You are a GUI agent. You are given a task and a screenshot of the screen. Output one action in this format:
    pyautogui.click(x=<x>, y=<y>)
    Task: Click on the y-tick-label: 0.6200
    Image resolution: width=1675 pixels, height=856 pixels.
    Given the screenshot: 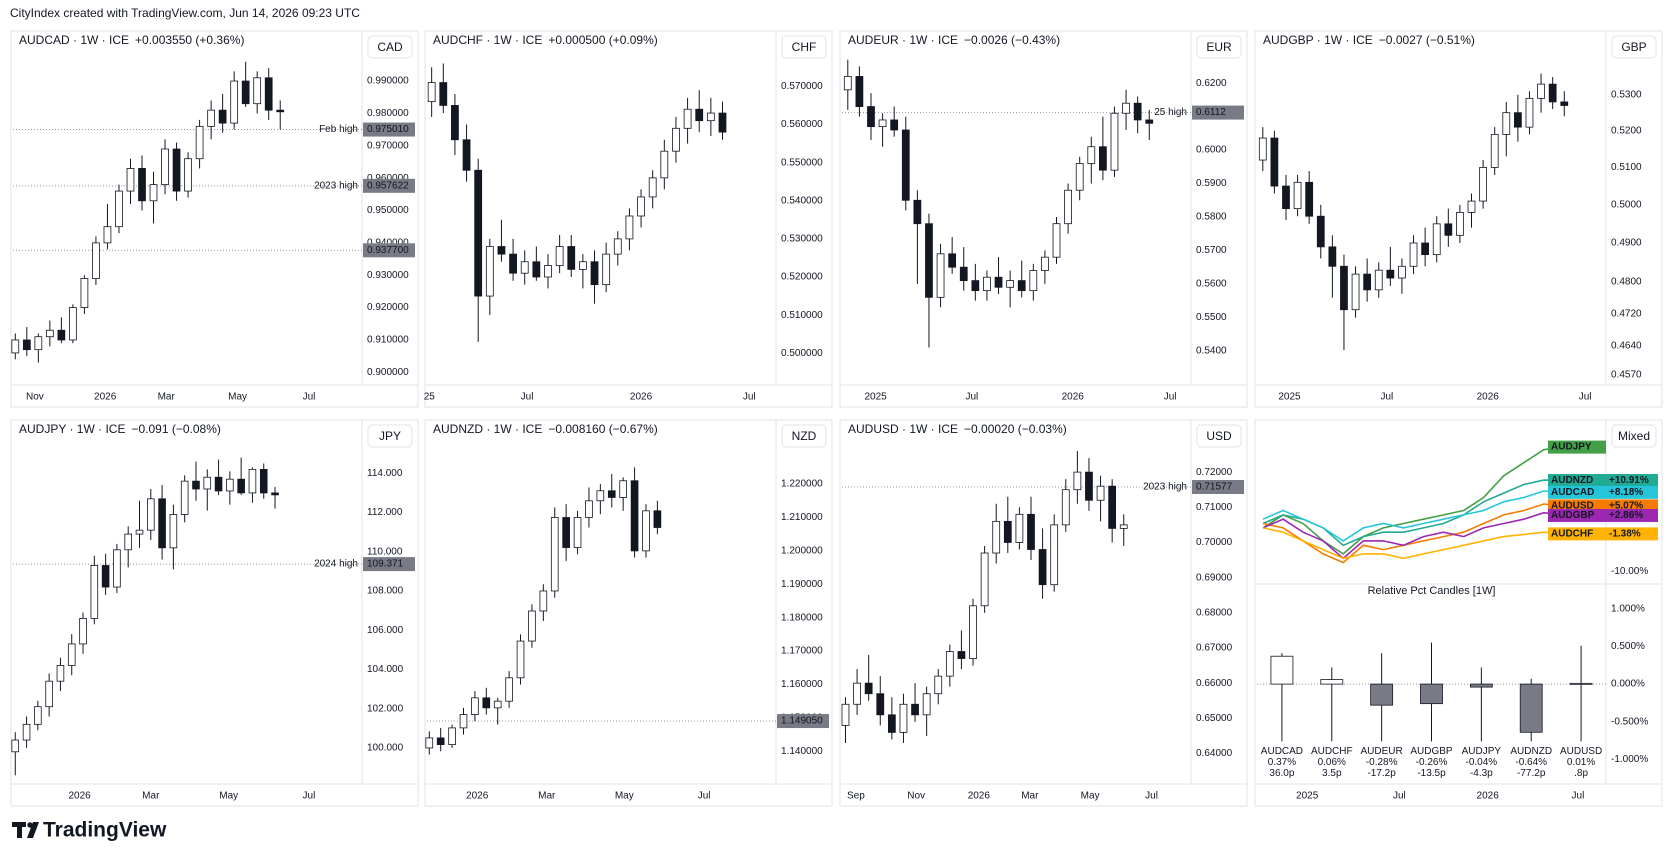 What is the action you would take?
    pyautogui.click(x=1211, y=83)
    